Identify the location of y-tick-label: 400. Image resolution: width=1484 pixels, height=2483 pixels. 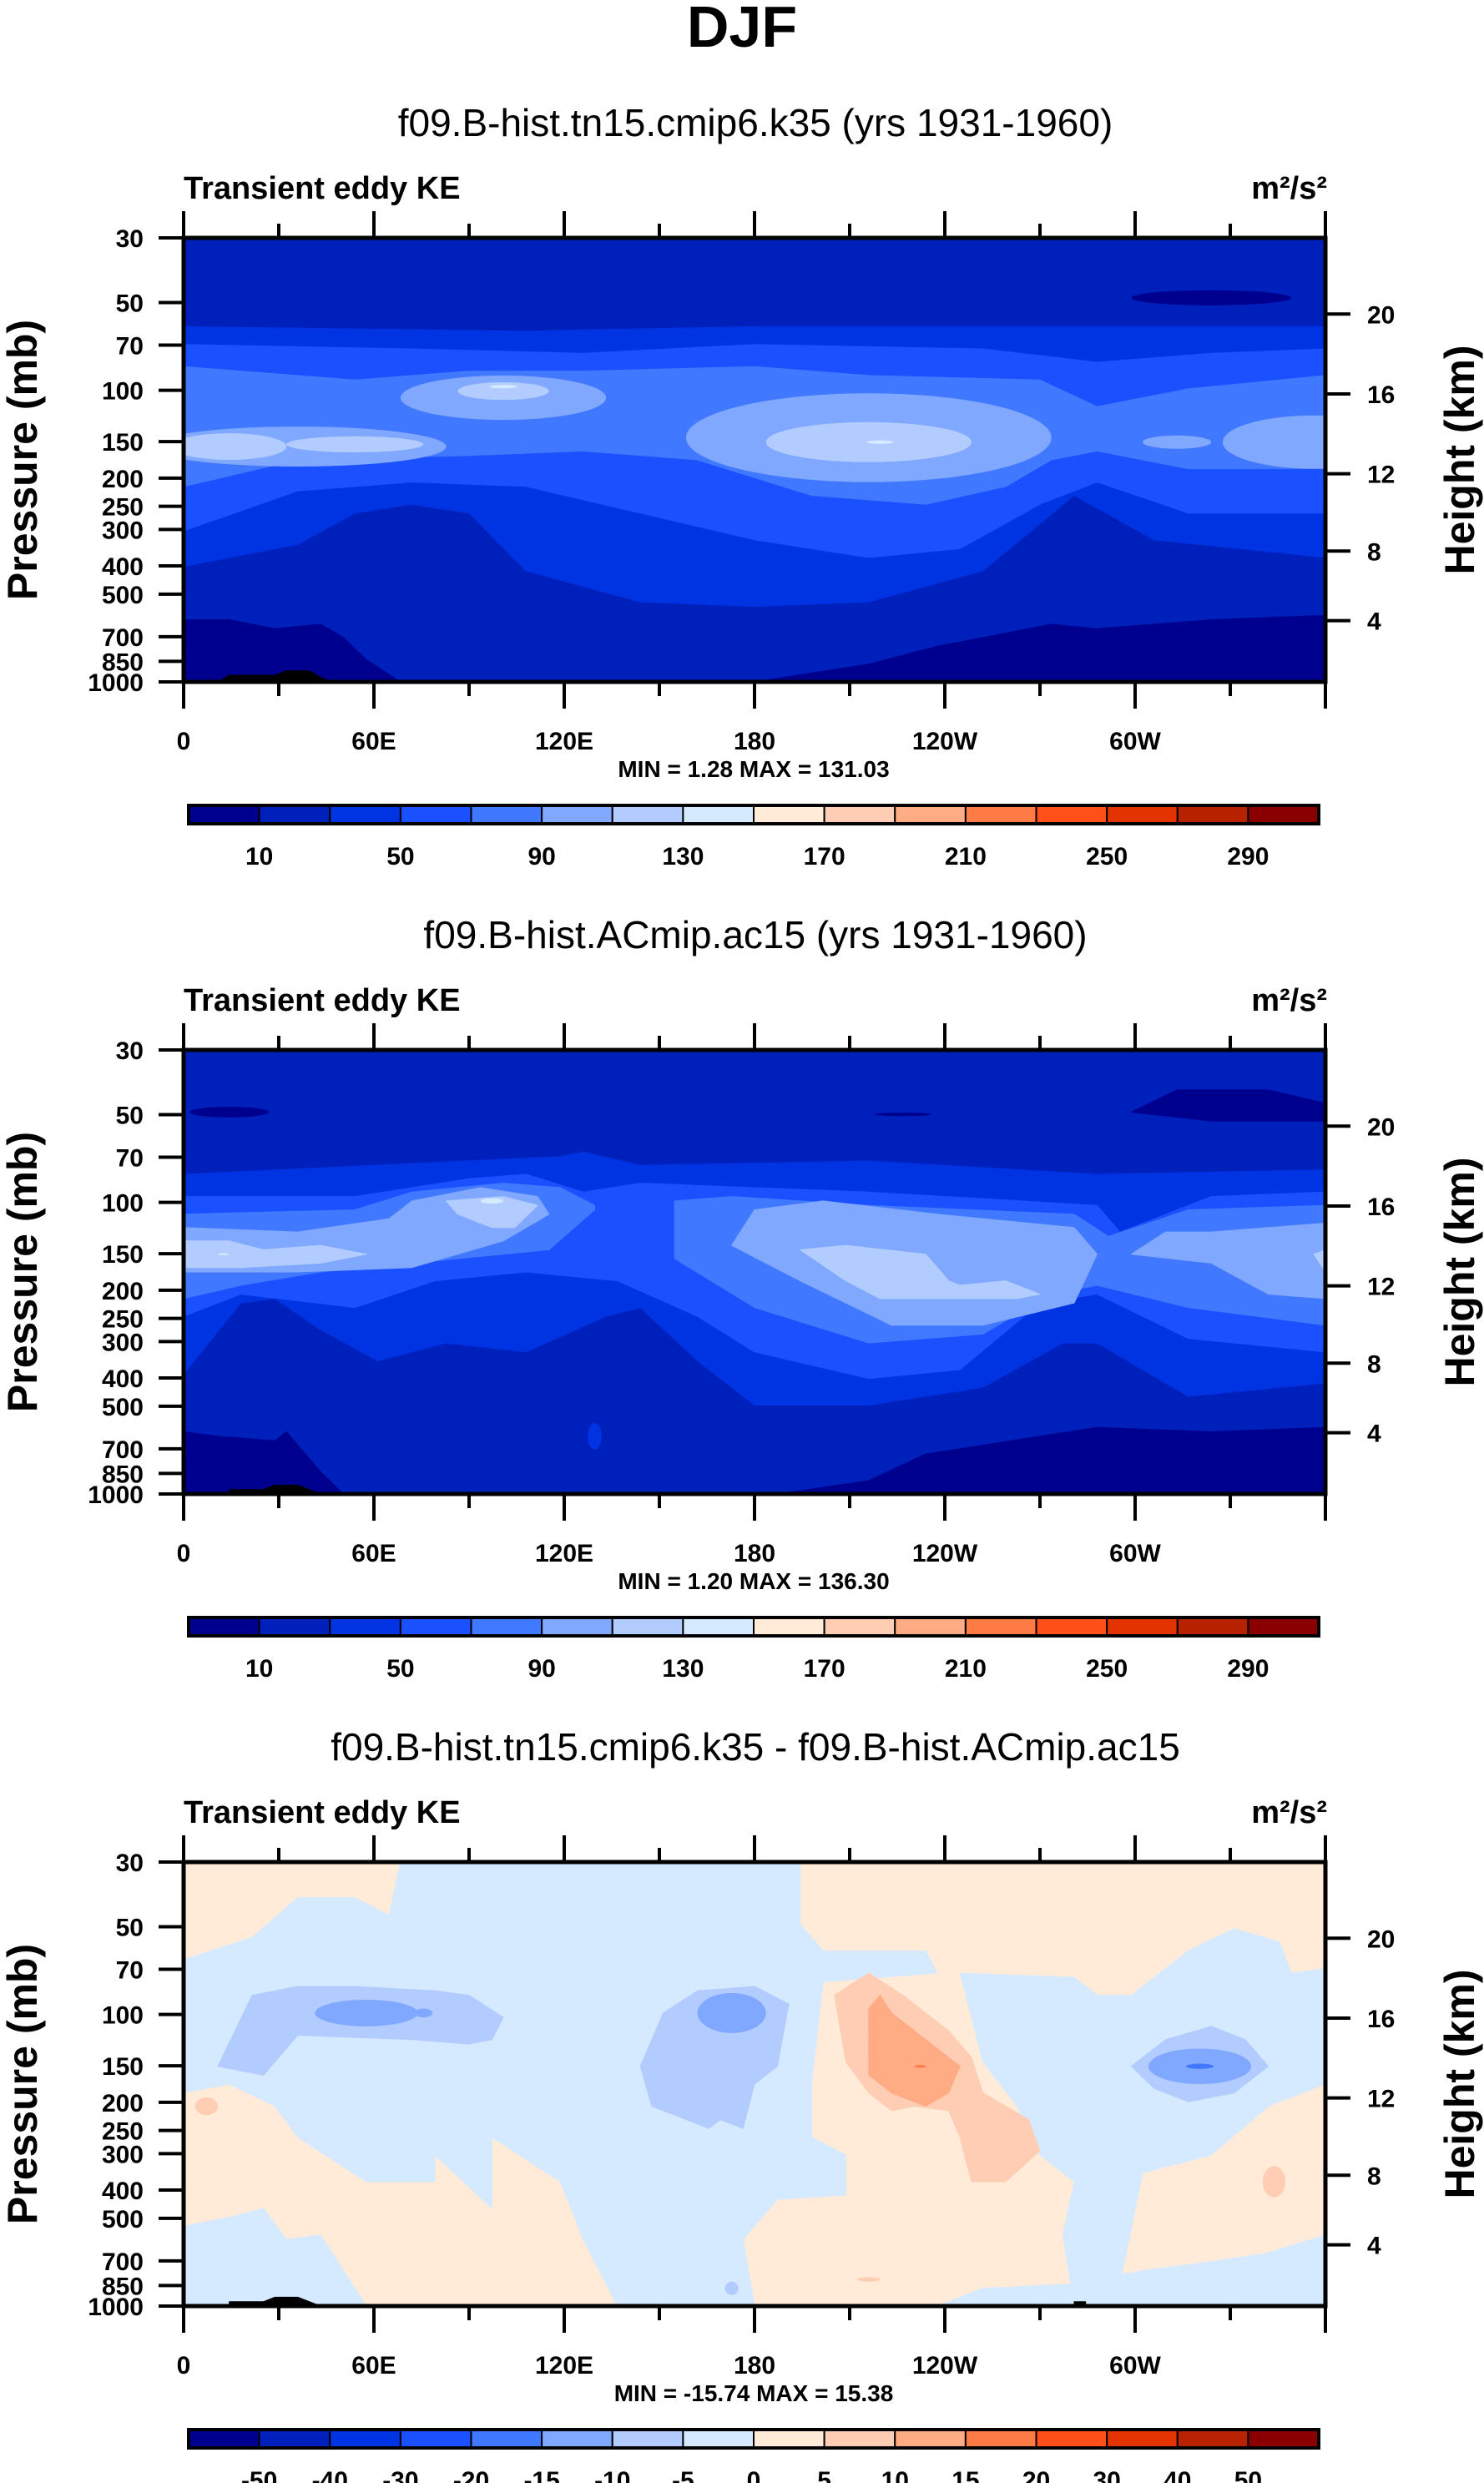
(123, 2191).